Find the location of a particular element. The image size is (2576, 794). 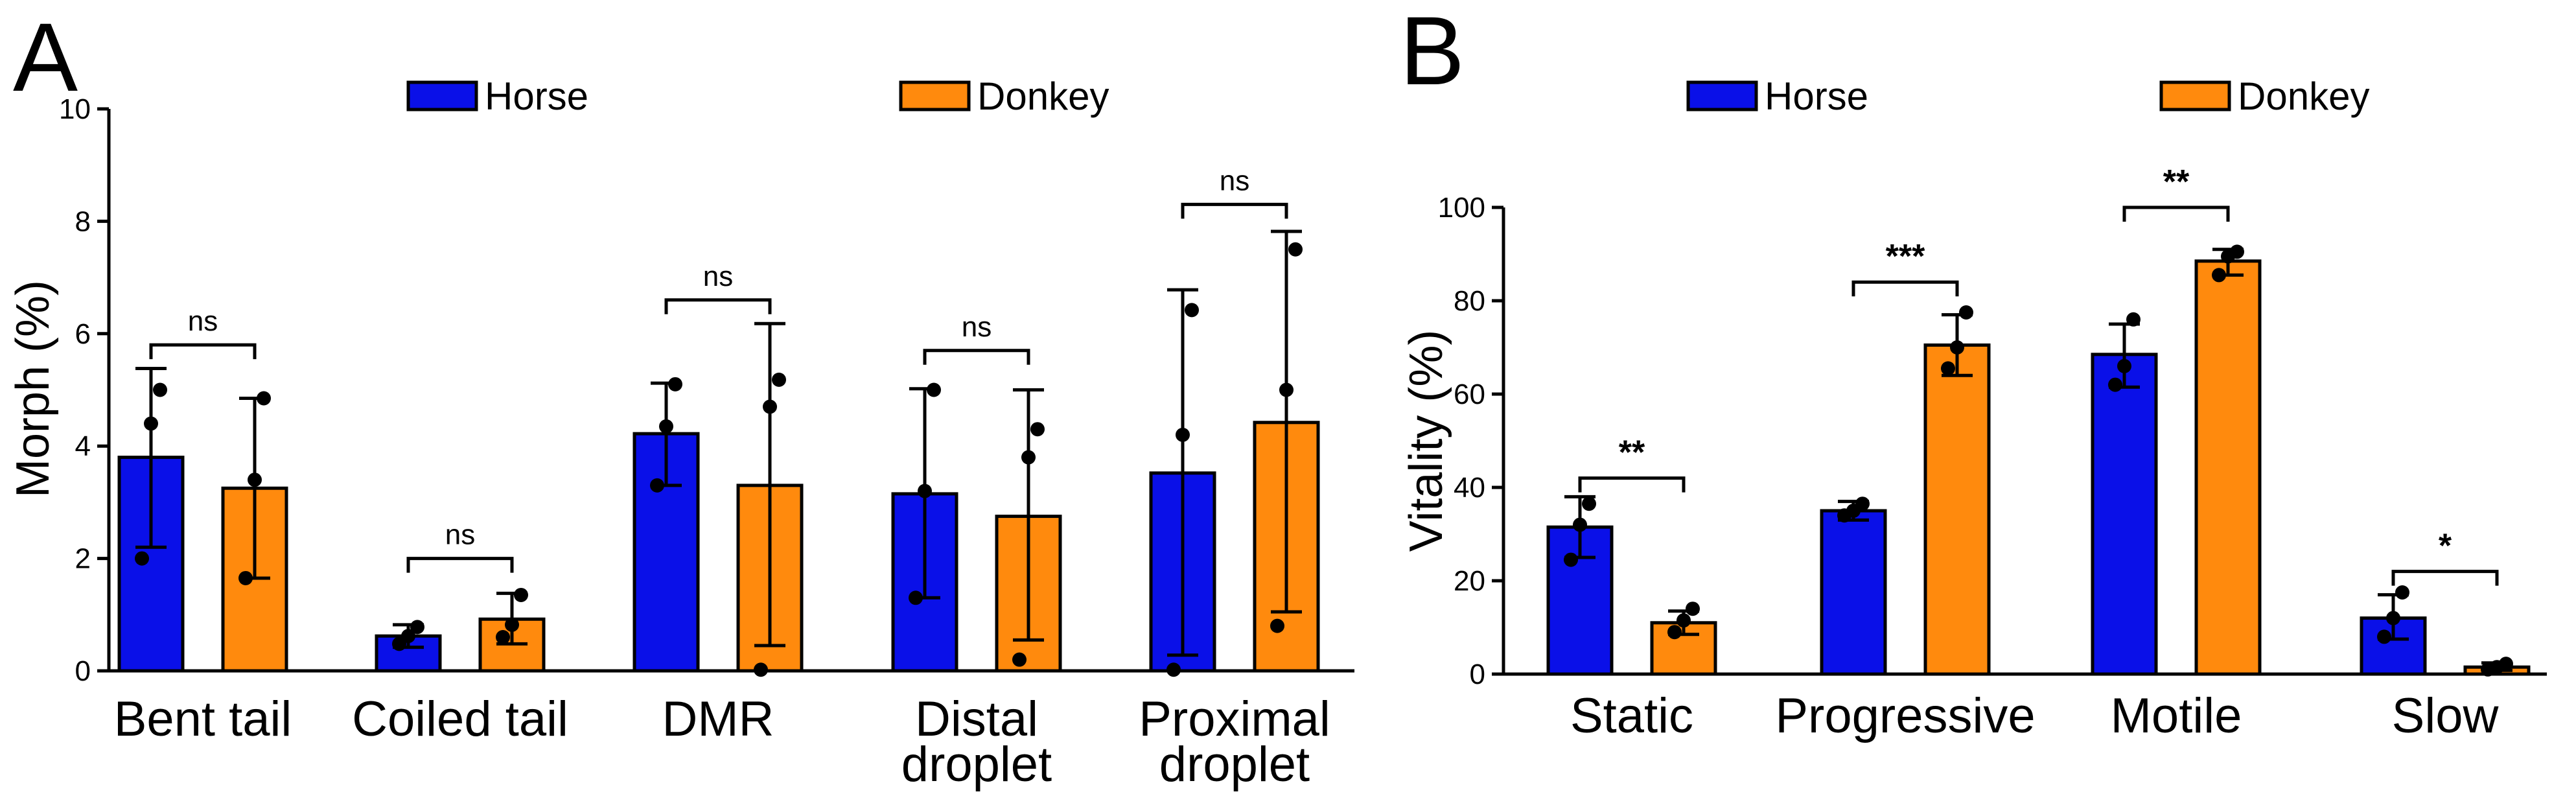

y-axis-title: Morph (%) is located at coordinates (33, 389).